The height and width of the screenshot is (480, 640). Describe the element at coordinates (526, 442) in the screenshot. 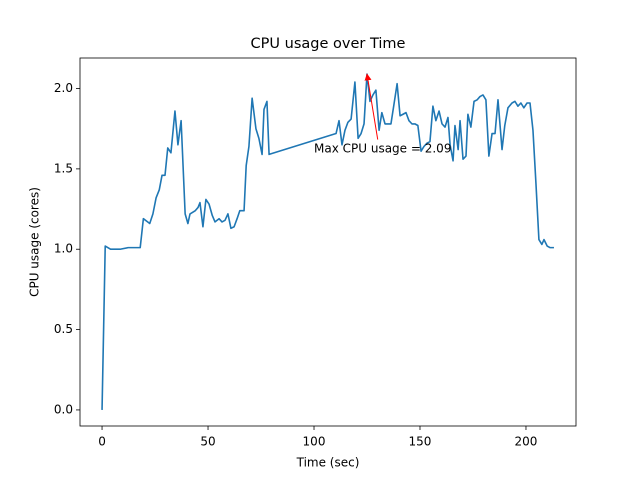

I see `x-tick-label: 200` at that location.